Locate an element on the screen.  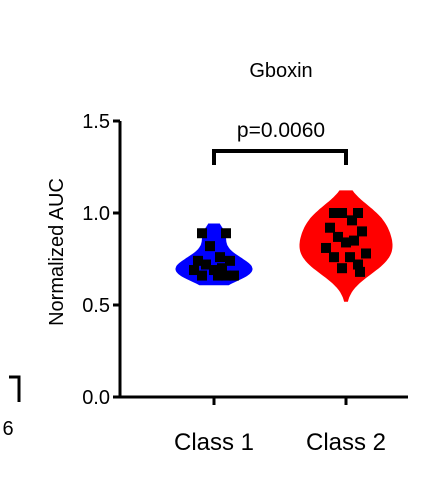
y-axis-label: Normalized AUC is located at coordinates (57, 252).